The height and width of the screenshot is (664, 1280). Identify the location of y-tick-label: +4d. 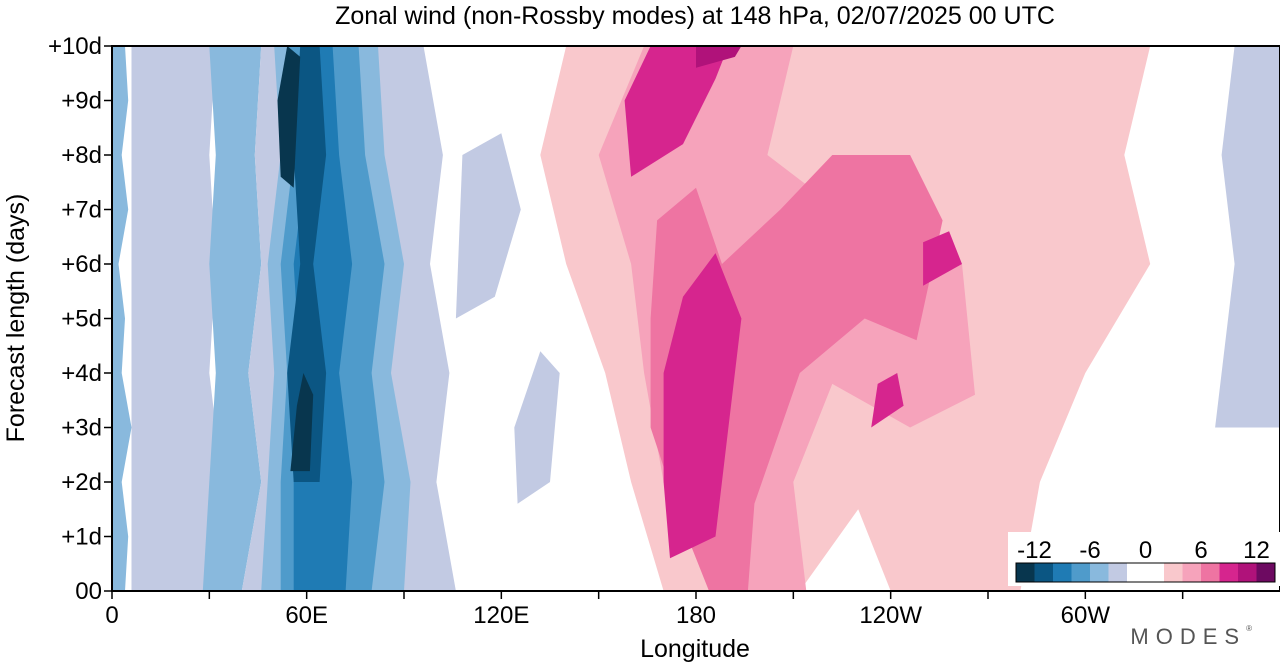
(81, 373).